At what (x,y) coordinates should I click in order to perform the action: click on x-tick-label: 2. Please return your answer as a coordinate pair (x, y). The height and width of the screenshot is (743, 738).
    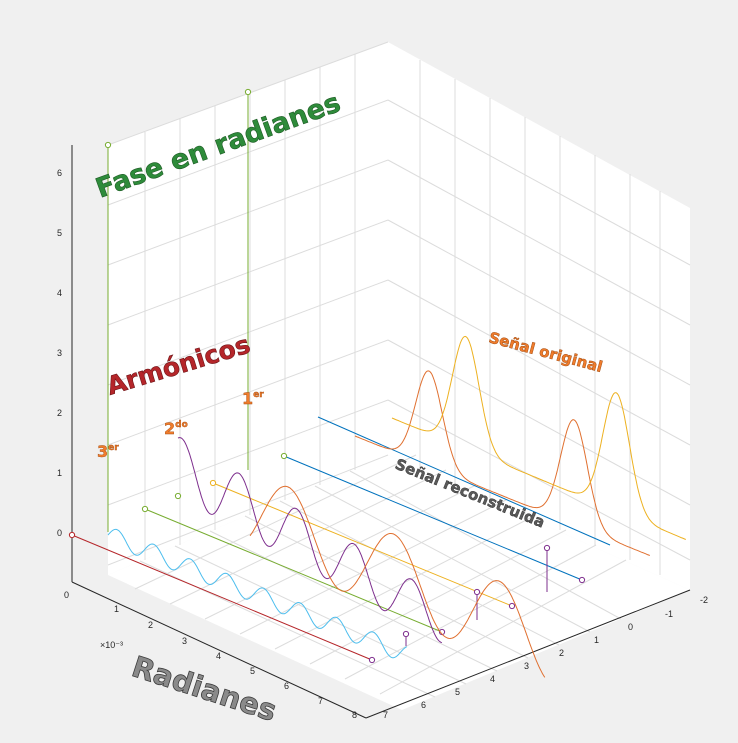
    Looking at the image, I should click on (561, 653).